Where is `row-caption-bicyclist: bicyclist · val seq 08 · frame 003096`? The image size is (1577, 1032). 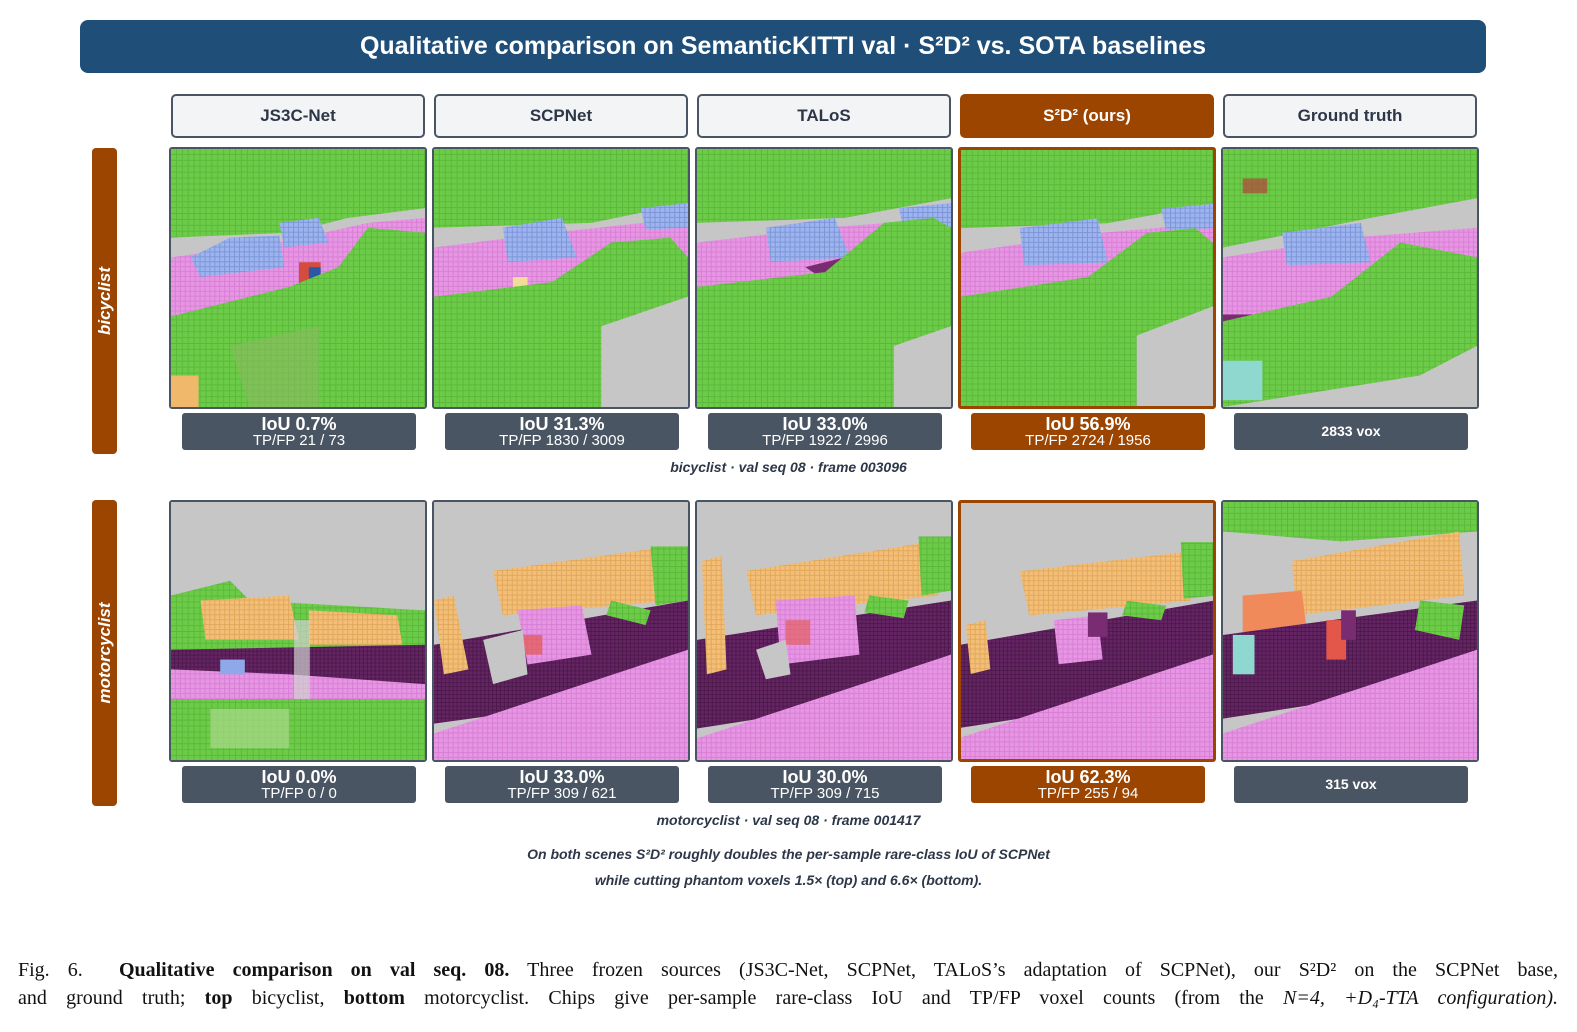 row-caption-bicyclist: bicyclist · val seq 08 · frame 003096 is located at coordinates (788, 467).